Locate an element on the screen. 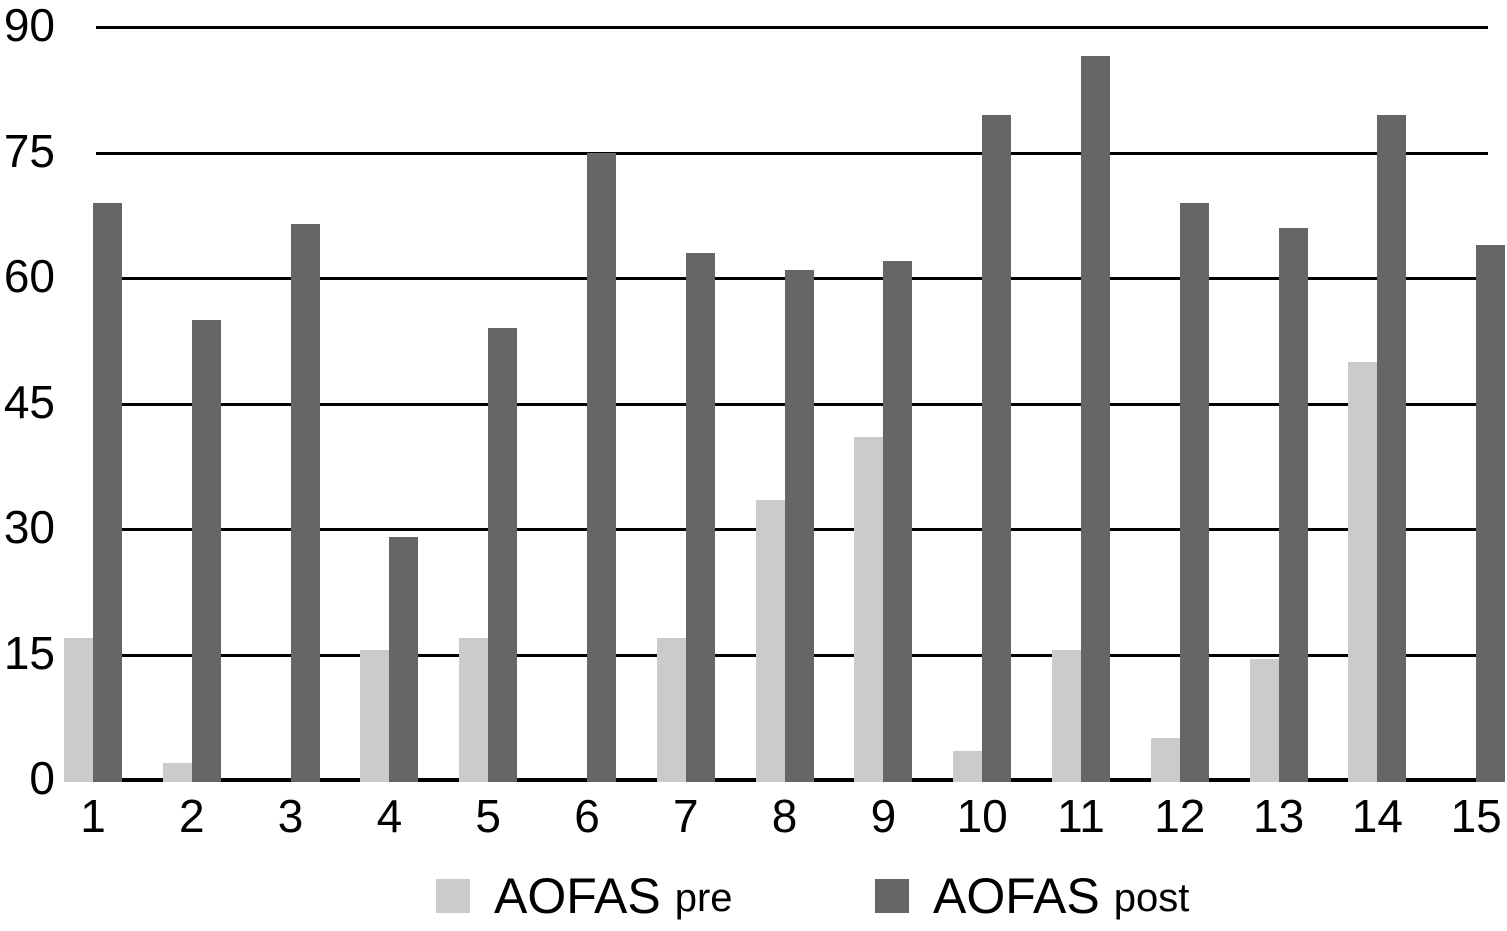  x-axis-tick-7: 7 is located at coordinates (686, 816).